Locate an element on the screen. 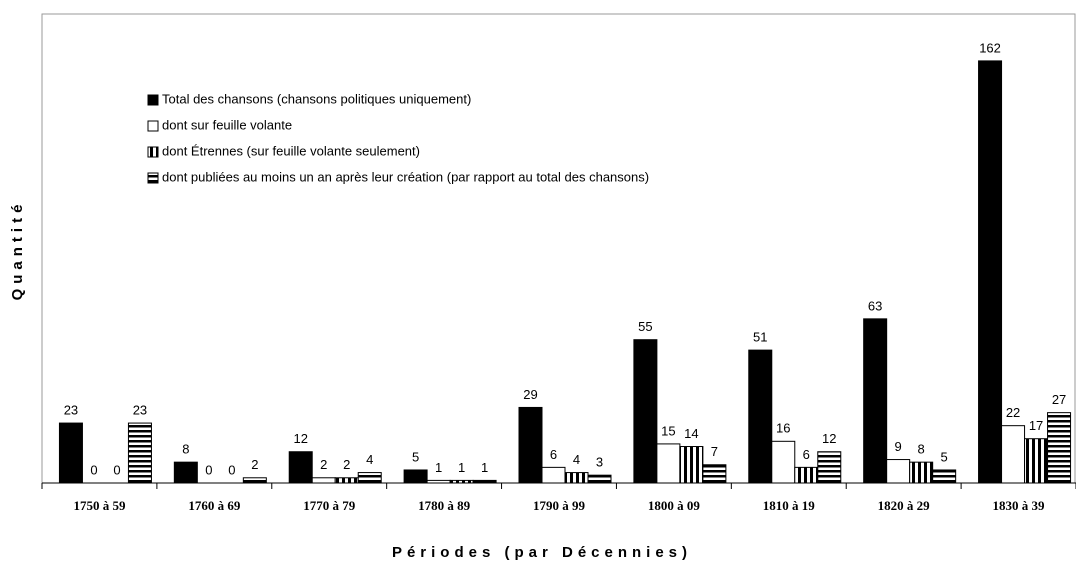  y-axis-title: Quantité is located at coordinates (17, 250).